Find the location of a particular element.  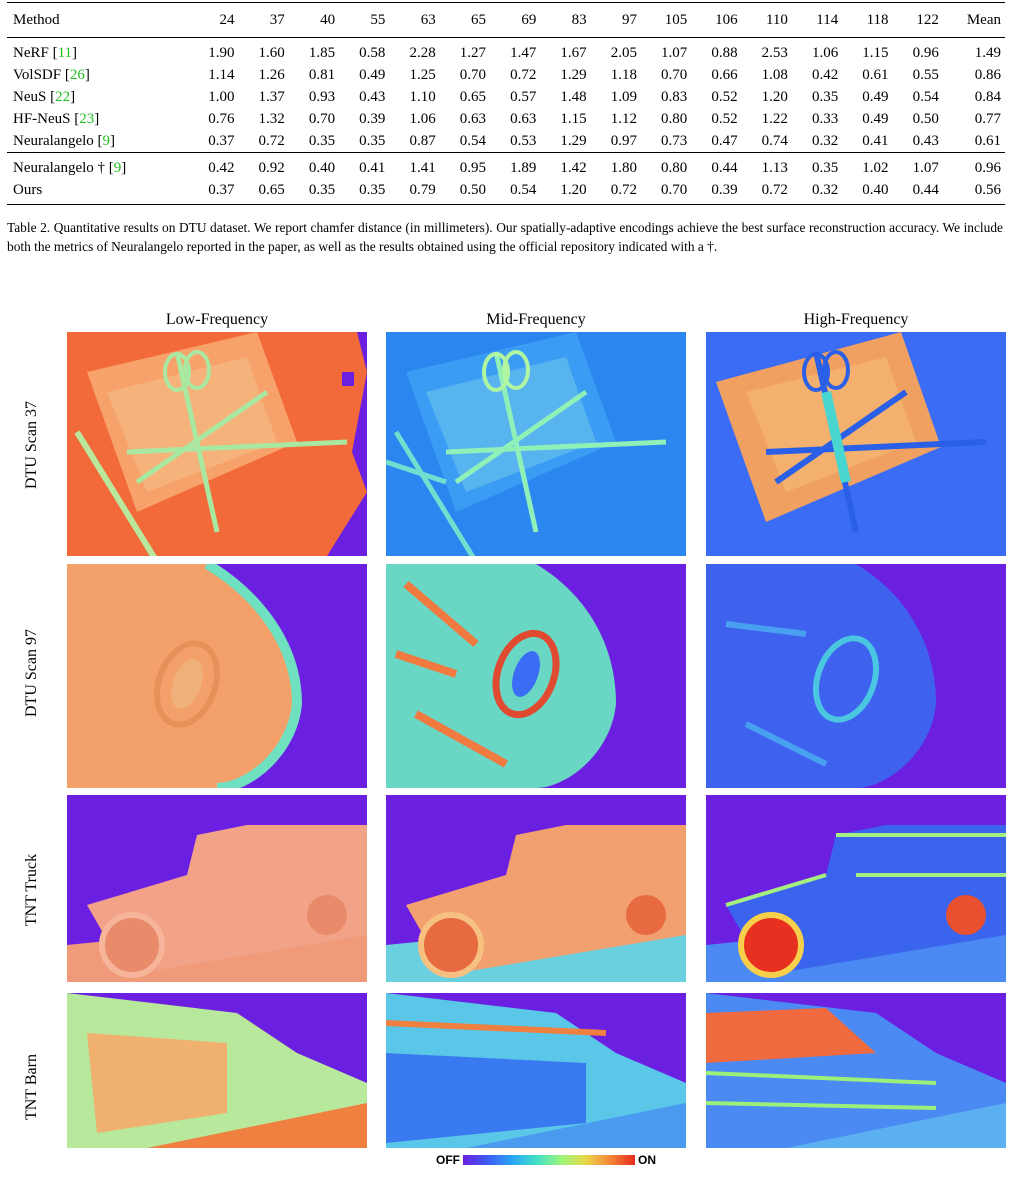

value-cell: 2.53 is located at coordinates (774, 52).